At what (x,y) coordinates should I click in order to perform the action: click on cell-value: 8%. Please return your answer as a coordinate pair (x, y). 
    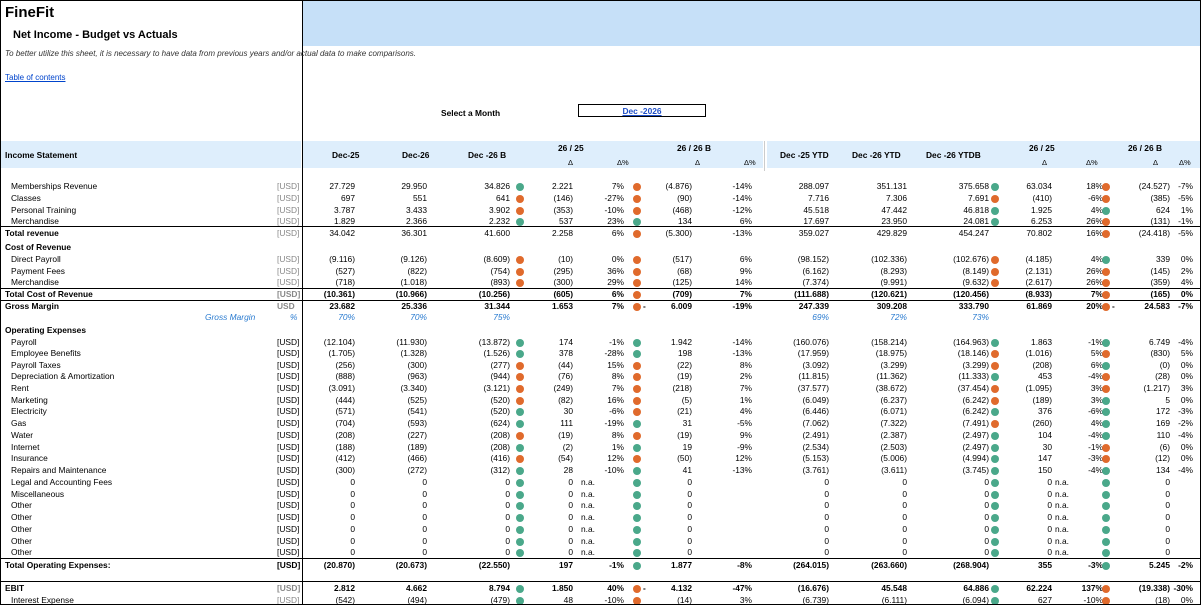
    Looking at the image, I should click on (617, 376).